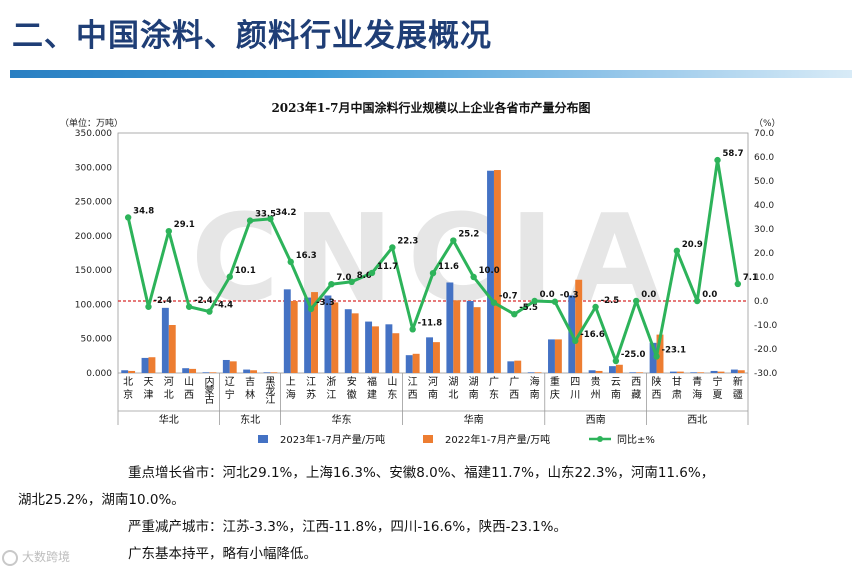 This screenshot has width=862, height=577. Describe the element at coordinates (474, 388) in the screenshot. I see `x-tick-label: 湖南` at that location.